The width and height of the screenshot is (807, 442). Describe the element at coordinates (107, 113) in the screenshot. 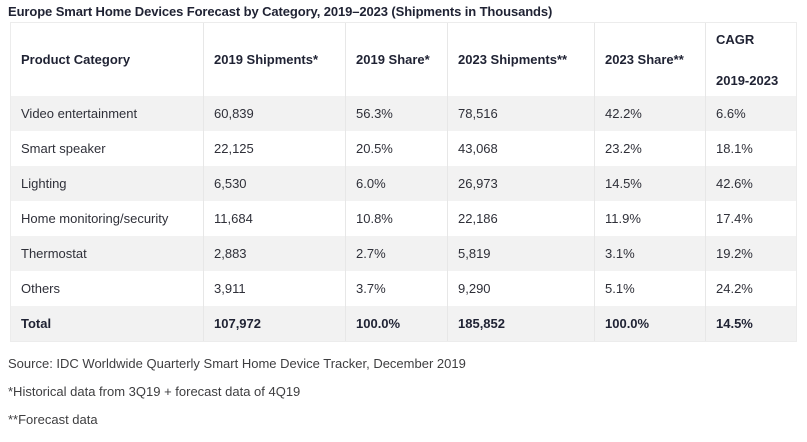

I see `cell-category: Video entertainment` at that location.